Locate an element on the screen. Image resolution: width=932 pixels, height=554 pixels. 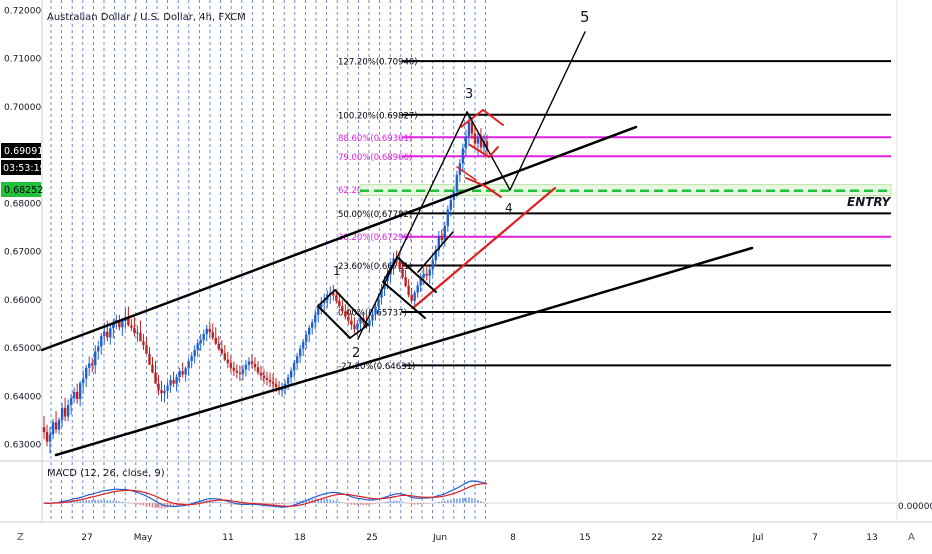
macd-zero-label: 0.00000 is located at coordinates (915, 507).